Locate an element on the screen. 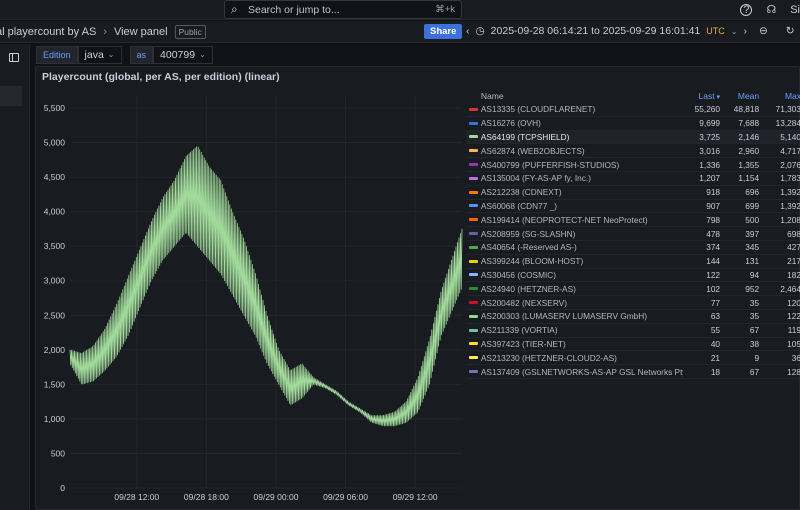  series-last: 55,260 is located at coordinates (707, 109).